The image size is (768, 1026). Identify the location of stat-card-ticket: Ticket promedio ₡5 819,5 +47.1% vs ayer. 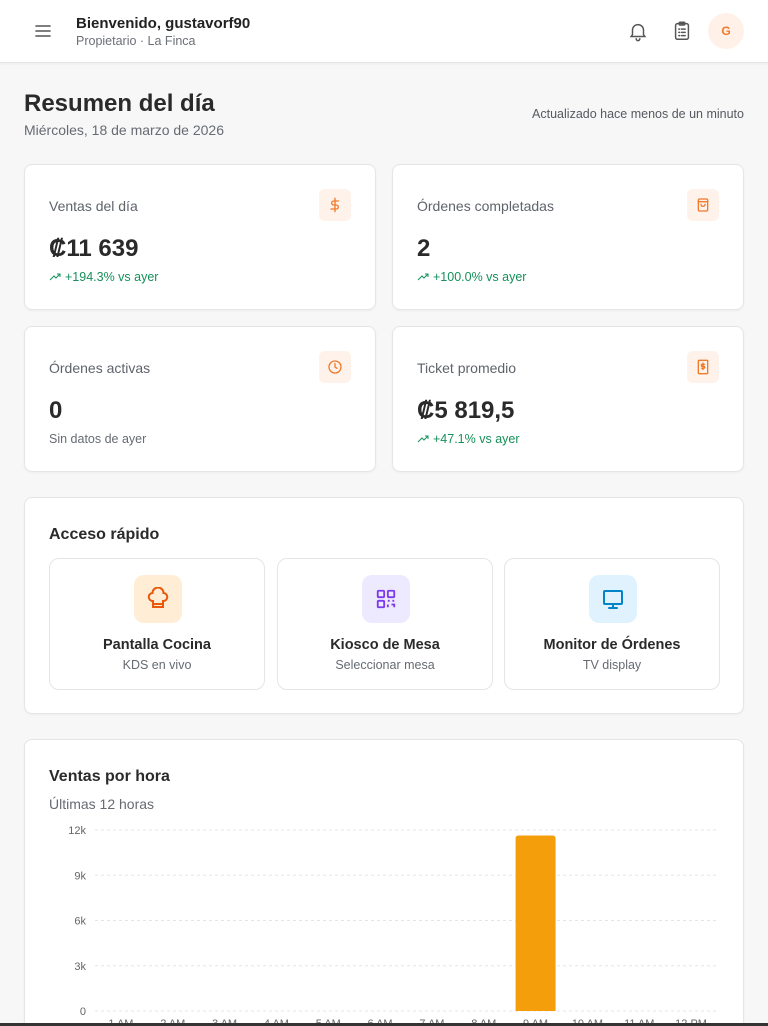
(568, 399).